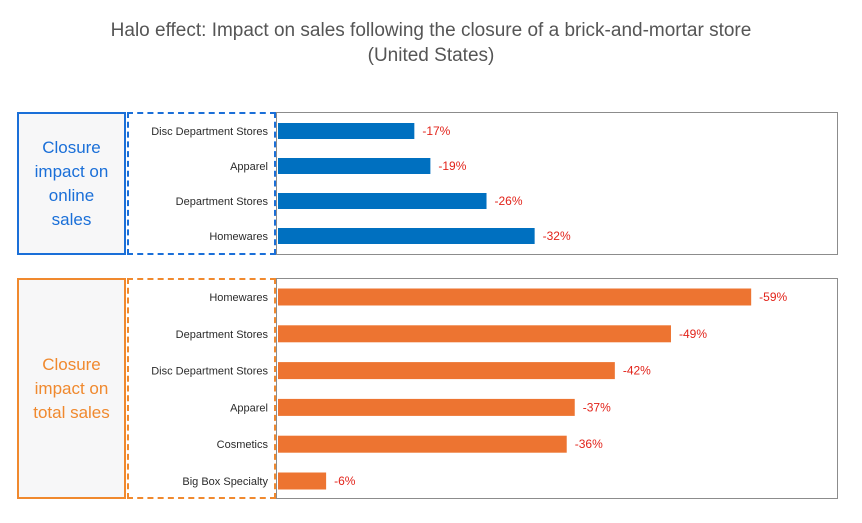 This screenshot has width=862, height=523. I want to click on online-category-label: Homewares, so click(238, 237).